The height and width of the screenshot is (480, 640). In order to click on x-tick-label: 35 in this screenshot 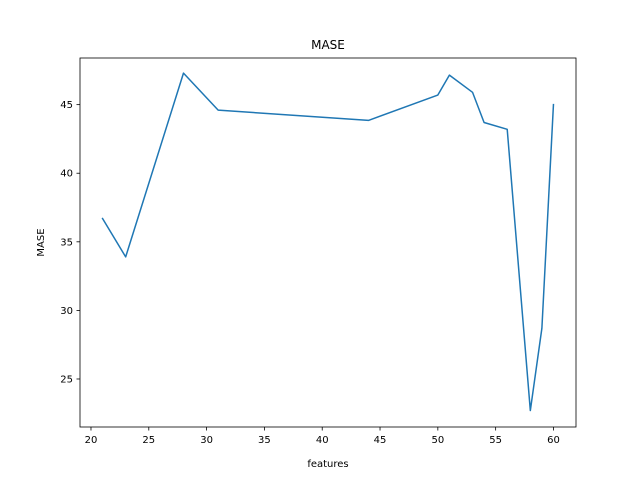, I will do `click(264, 440)`.